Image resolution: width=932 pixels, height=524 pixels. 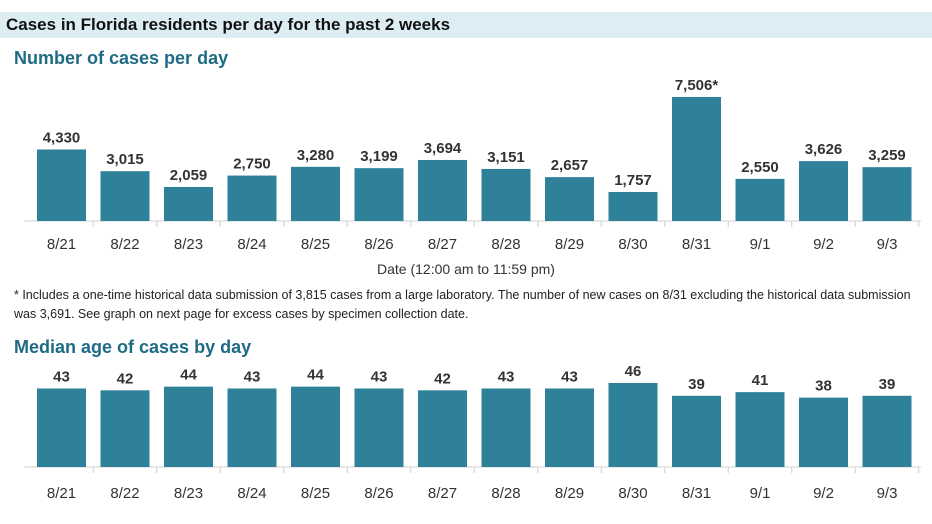 I want to click on cases-x-tick-label: 8/23, so click(x=188, y=244).